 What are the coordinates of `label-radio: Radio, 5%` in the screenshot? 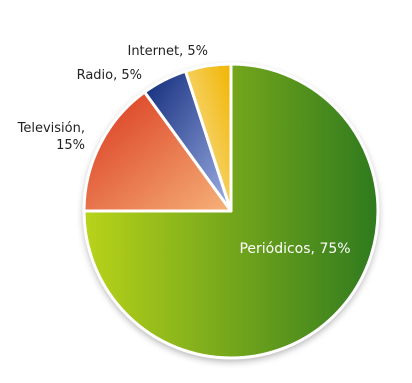 It's located at (109, 75).